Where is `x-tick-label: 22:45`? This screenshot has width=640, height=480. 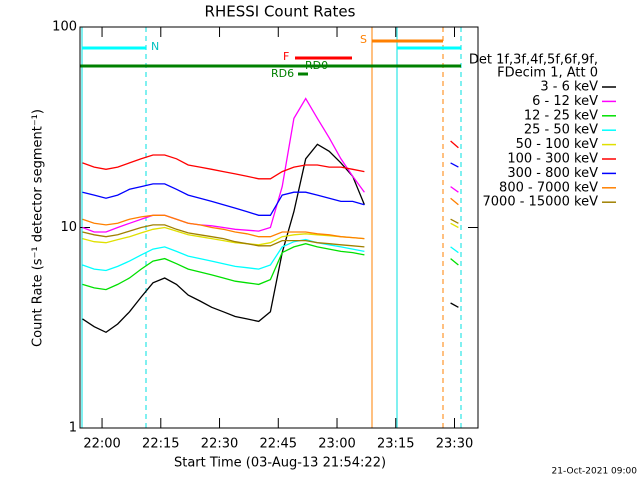 x-tick-label: 22:45 is located at coordinates (278, 444).